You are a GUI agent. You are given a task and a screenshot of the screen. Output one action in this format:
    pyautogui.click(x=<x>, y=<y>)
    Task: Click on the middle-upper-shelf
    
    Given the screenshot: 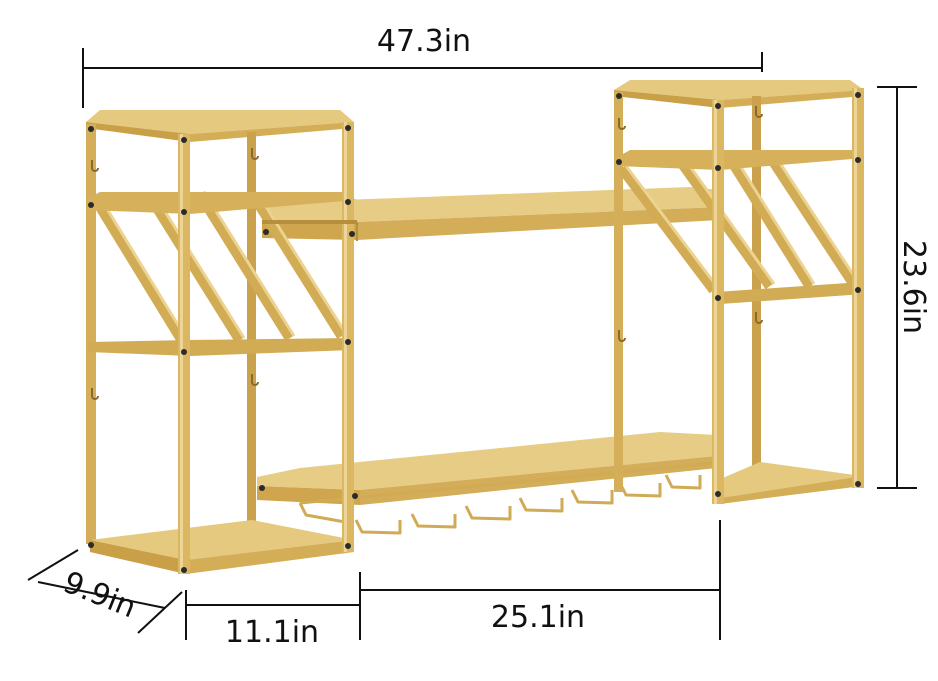 What is the action you would take?
    pyautogui.click(x=491, y=205)
    